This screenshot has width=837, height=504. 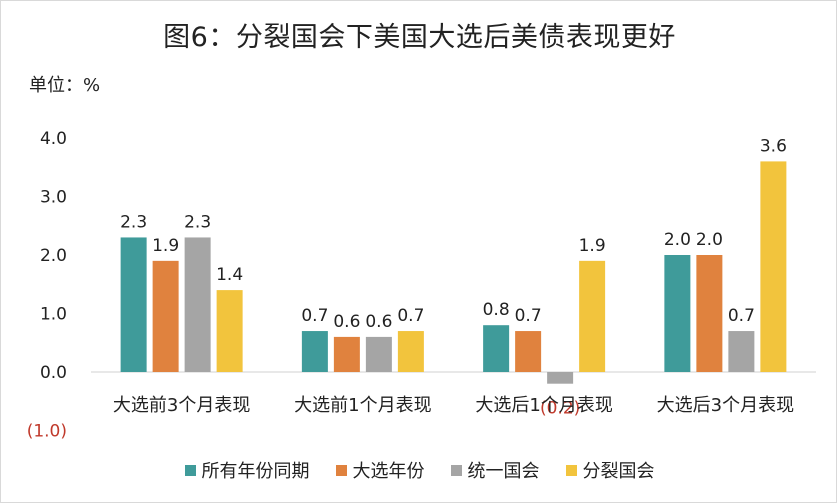 What do you see at coordinates (229, 275) in the screenshot?
I see `data-label: 1.4` at bounding box center [229, 275].